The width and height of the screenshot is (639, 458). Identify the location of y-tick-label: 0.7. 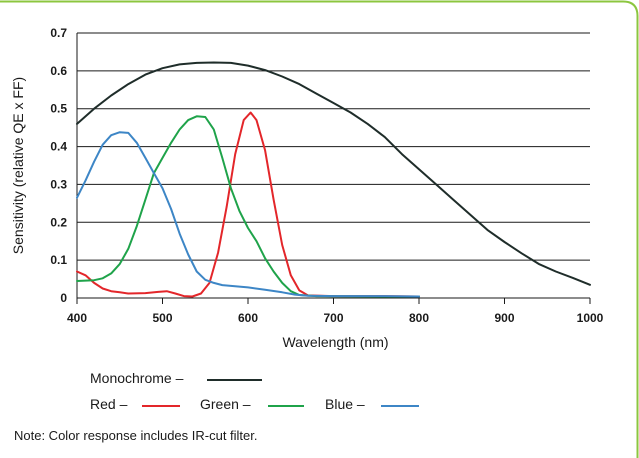
(58, 33).